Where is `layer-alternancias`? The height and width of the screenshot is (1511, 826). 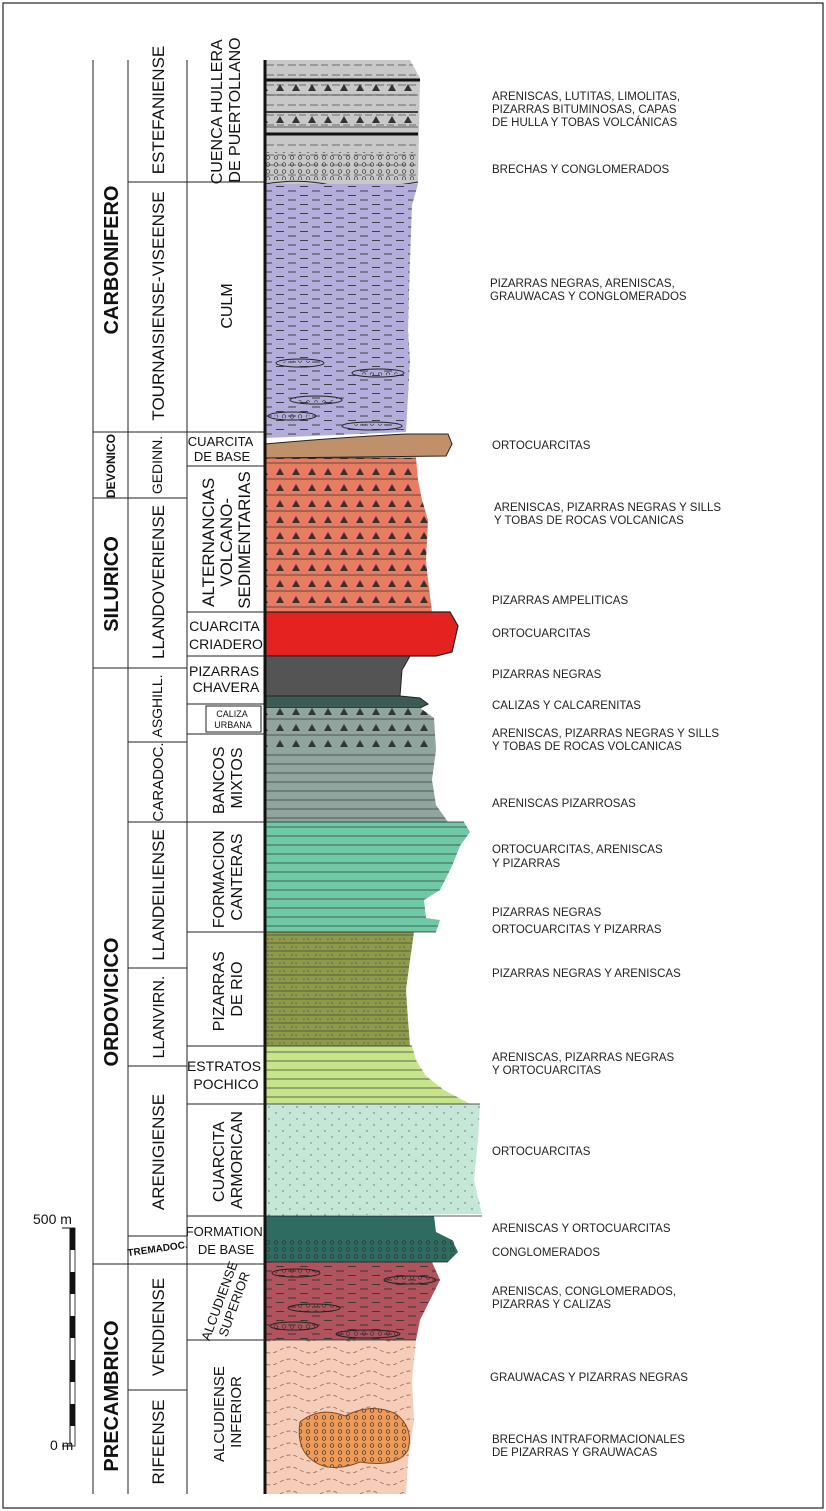
layer-alternancias is located at coordinates (348, 535).